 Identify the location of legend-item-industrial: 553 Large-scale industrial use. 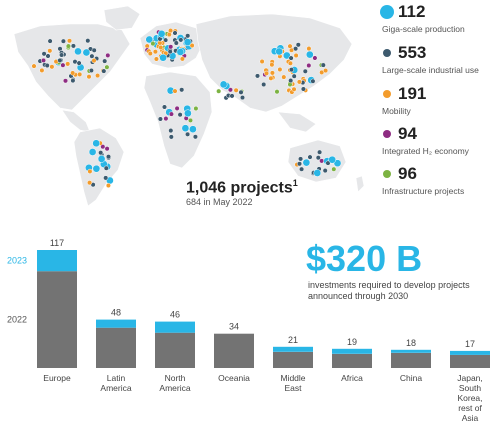
(440, 63).